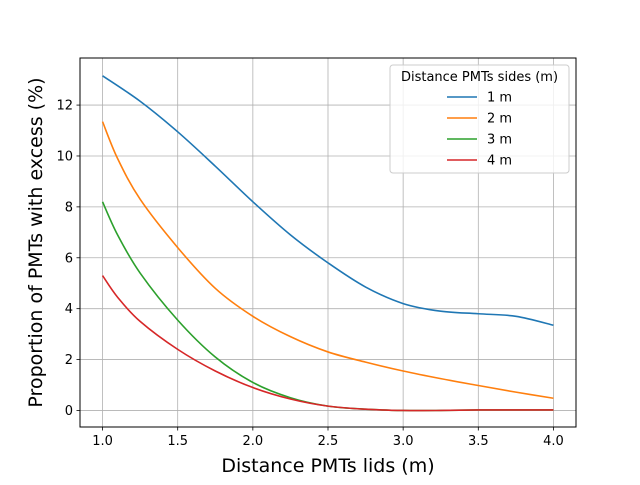 This screenshot has width=640, height=485. What do you see at coordinates (253, 441) in the screenshot?
I see `x-tick-label: 2.0` at bounding box center [253, 441].